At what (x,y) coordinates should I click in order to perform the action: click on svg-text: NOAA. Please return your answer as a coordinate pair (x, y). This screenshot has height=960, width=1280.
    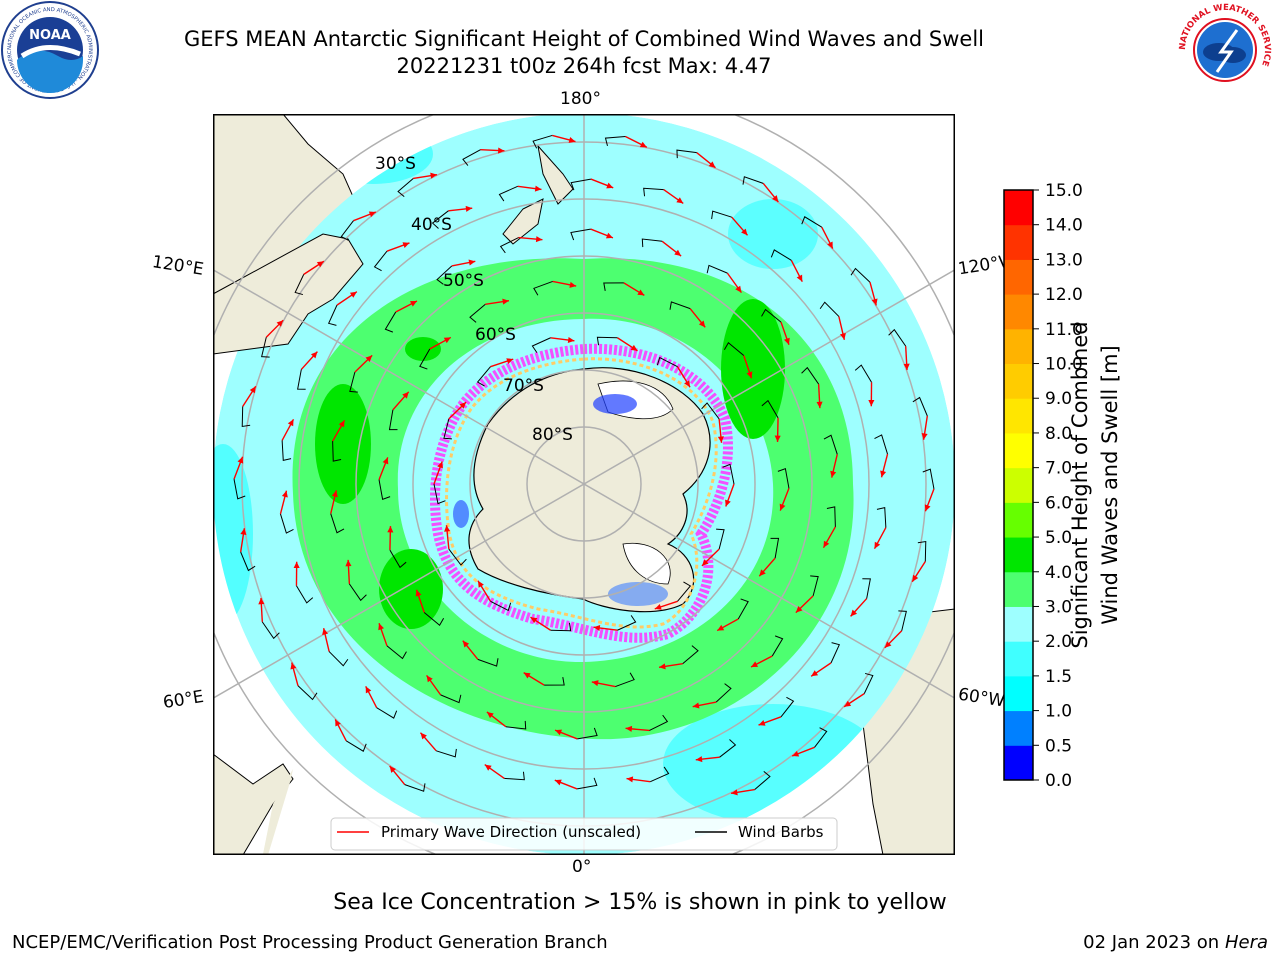
    Looking at the image, I should click on (50, 35).